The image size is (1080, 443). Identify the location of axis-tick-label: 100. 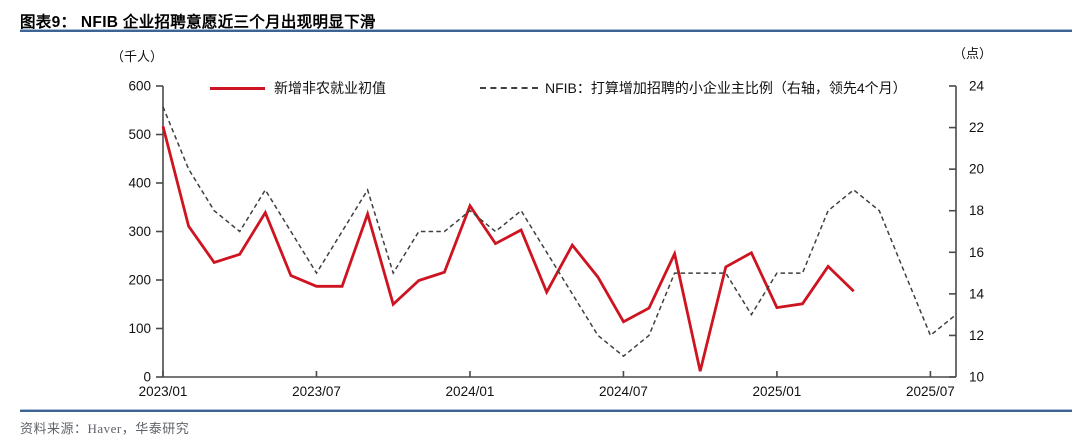
(139, 328).